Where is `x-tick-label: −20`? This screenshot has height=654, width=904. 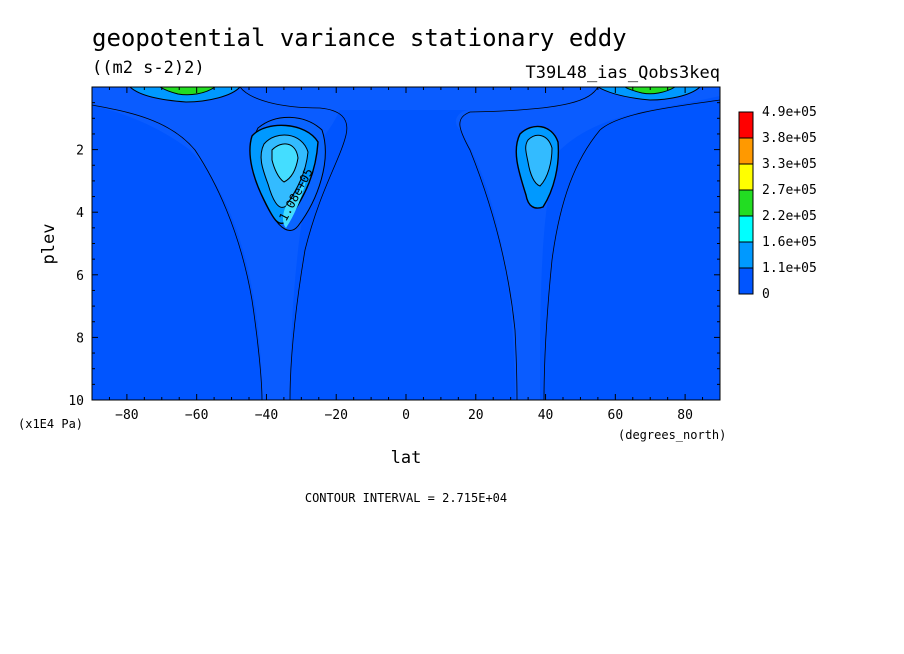 x-tick-label: −20 is located at coordinates (335, 415).